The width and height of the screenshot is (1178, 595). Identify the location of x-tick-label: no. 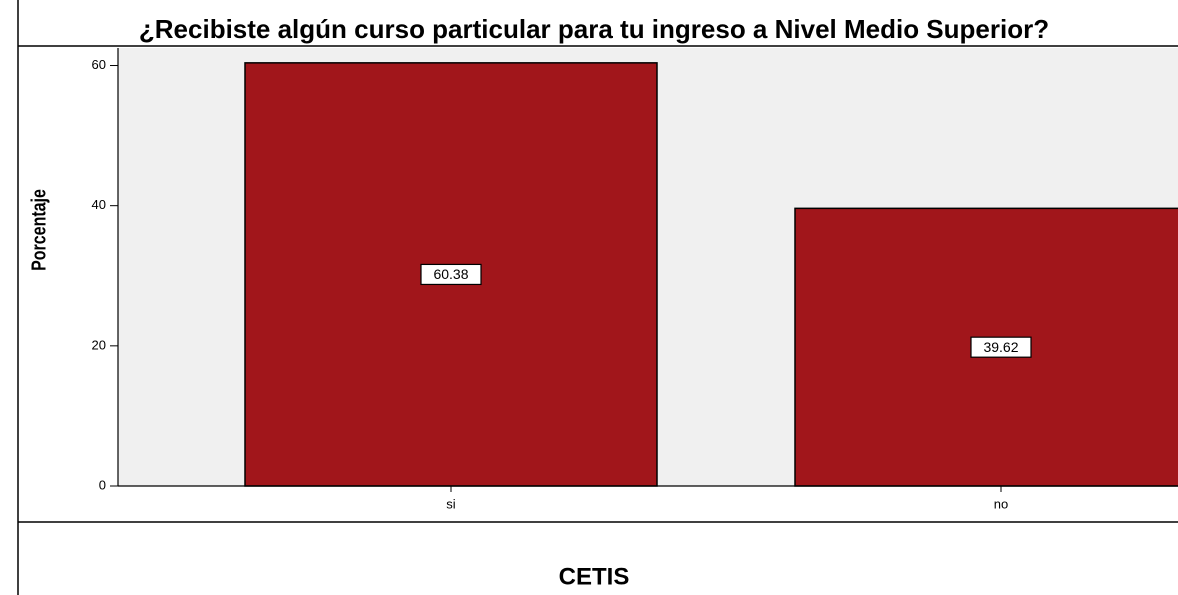
(1001, 503).